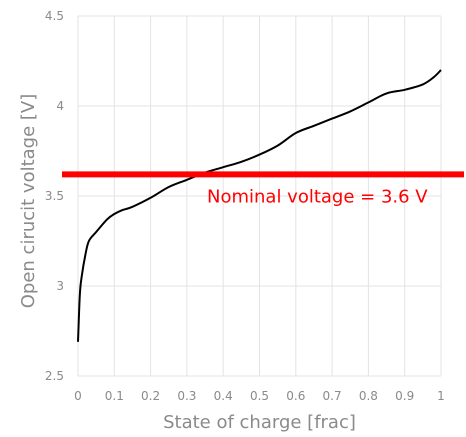 The image size is (466, 437). I want to click on y-tick-label: 2.5, so click(54, 376).